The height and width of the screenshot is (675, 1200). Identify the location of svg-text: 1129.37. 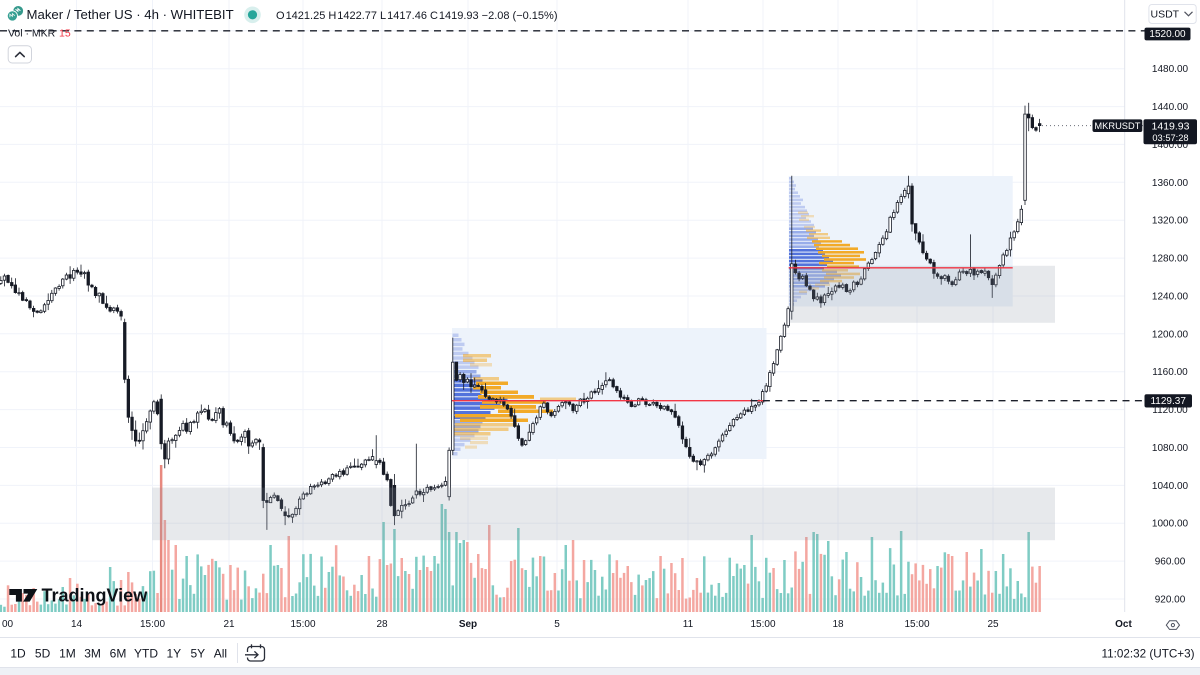
(1168, 401).